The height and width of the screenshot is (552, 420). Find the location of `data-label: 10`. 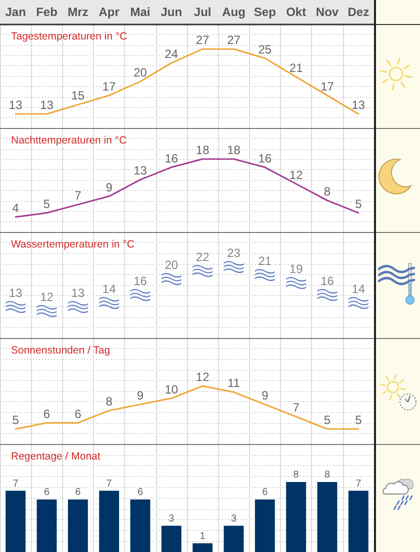

data-label: 10 is located at coordinates (171, 389).